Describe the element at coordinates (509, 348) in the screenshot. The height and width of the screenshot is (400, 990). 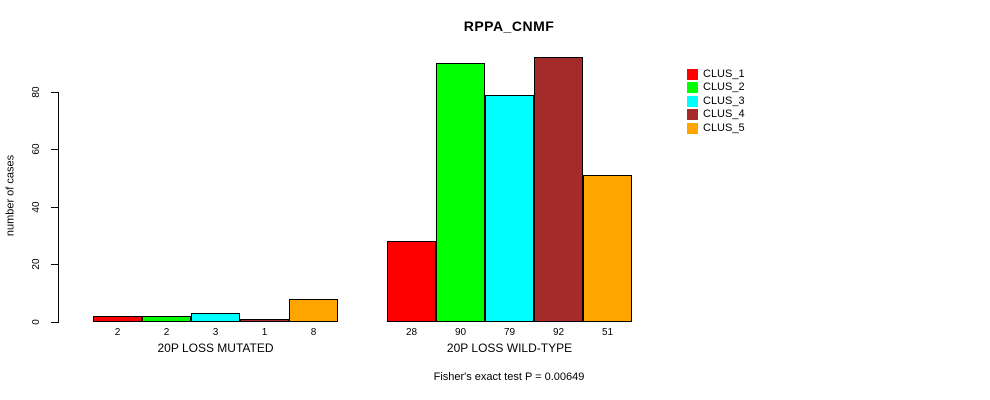
I see `group-label: 20P LOSS WILD-TYPE` at that location.